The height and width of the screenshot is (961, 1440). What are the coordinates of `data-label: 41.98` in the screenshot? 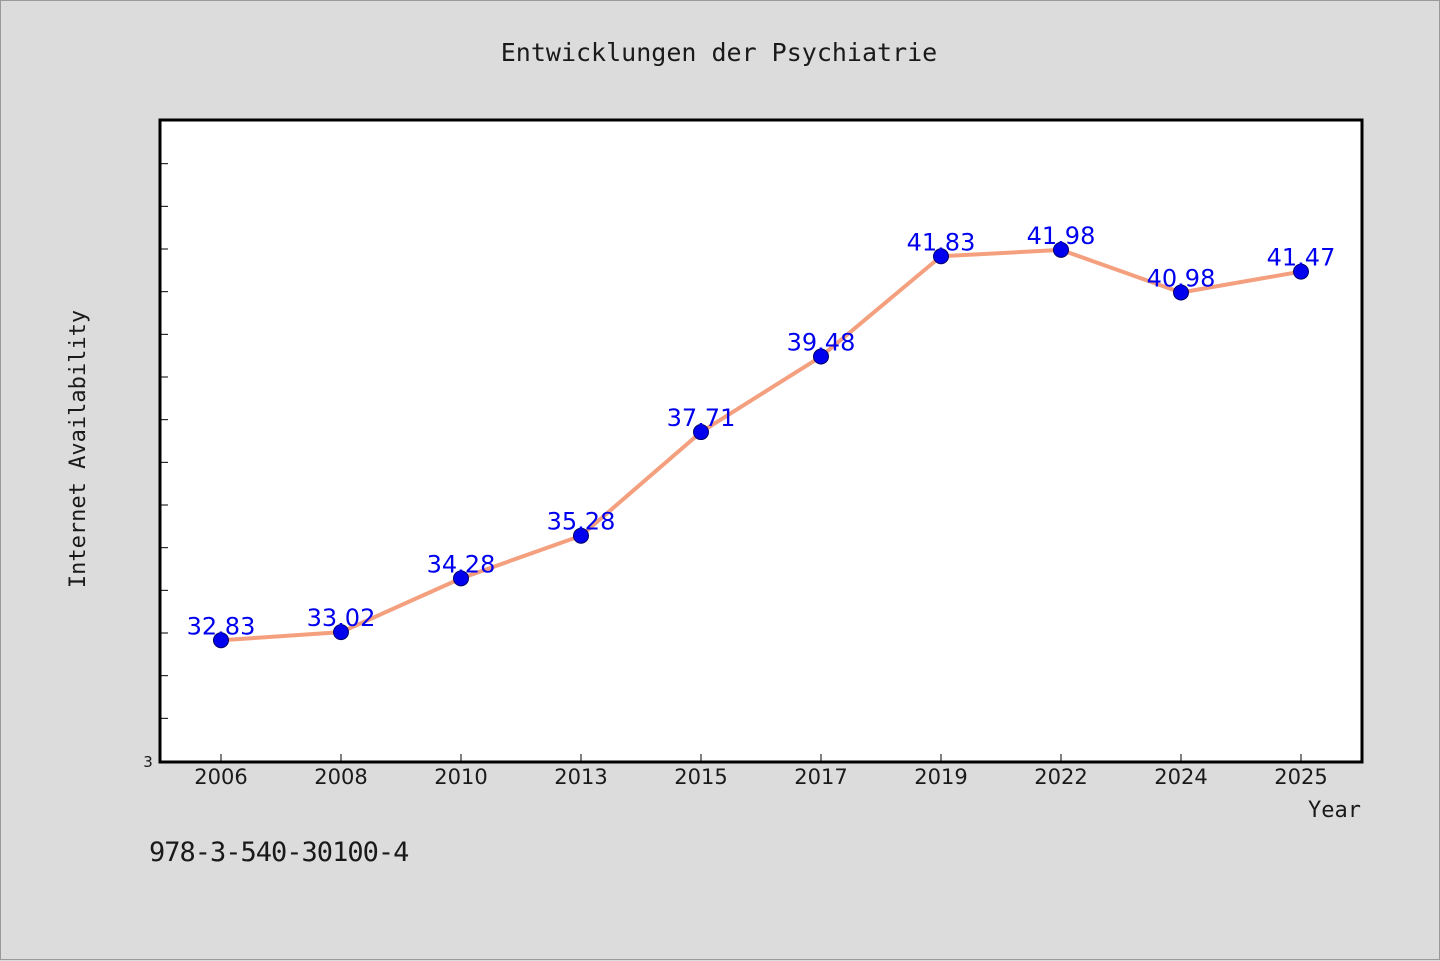 It's located at (1061, 236).